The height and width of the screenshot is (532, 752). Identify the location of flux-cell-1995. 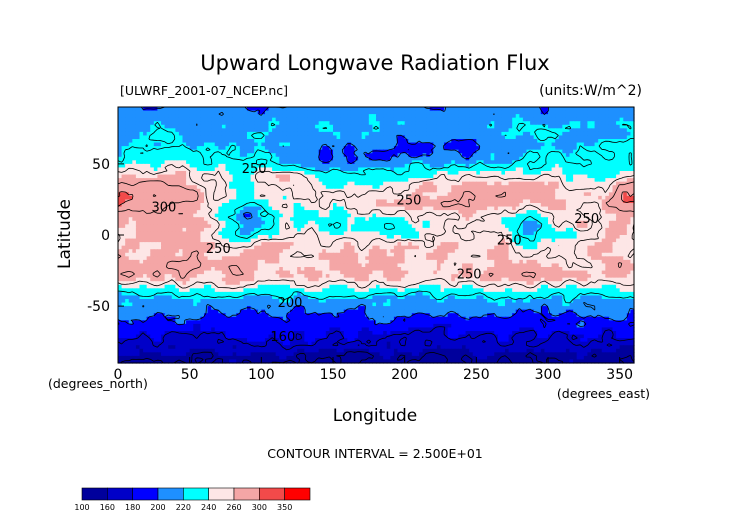
(560, 155).